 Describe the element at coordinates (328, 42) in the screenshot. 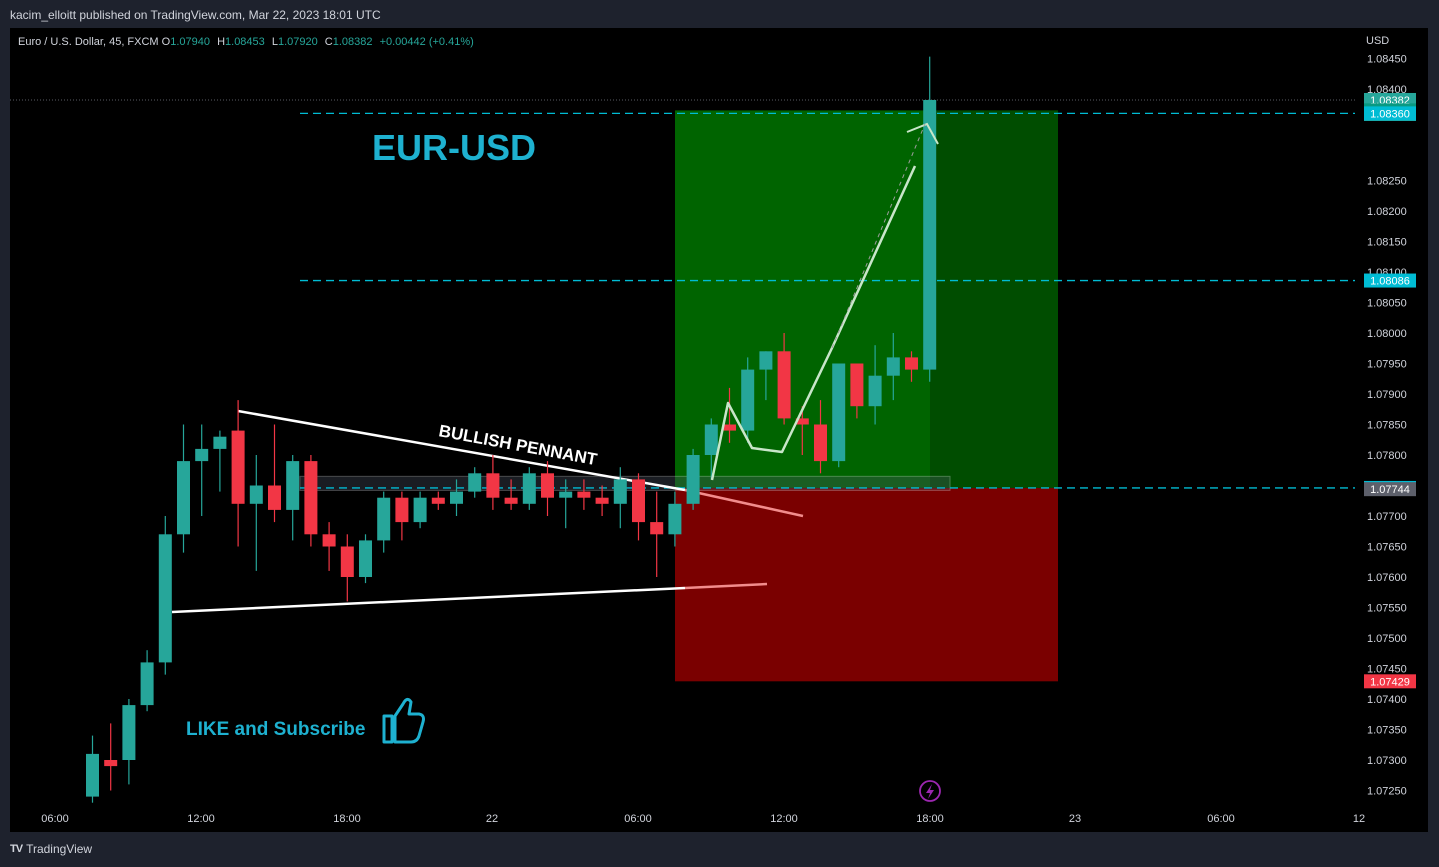

I see `legend-close-label: C` at that location.